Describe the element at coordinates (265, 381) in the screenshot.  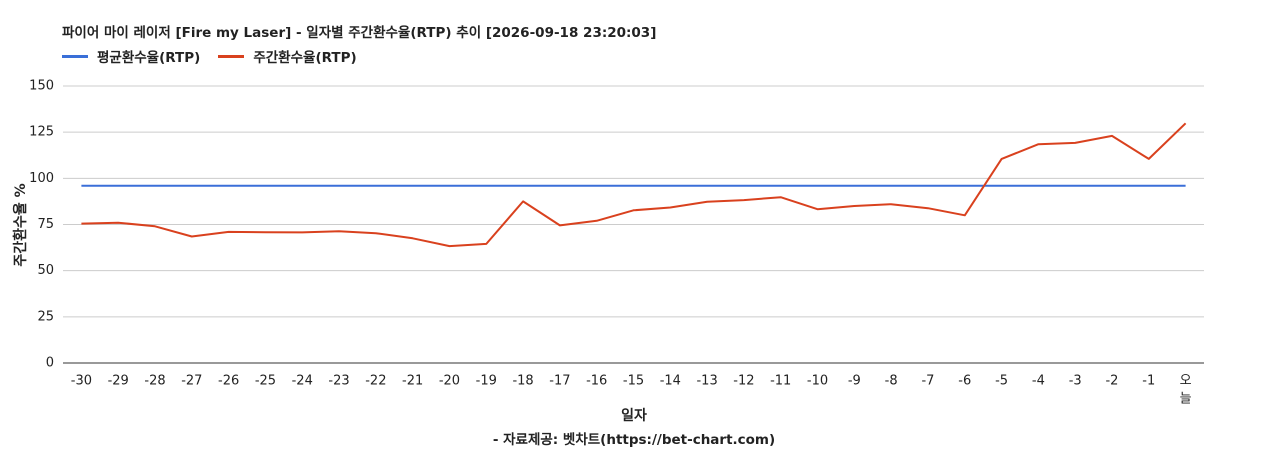
I see `x-tick-label: -25` at that location.